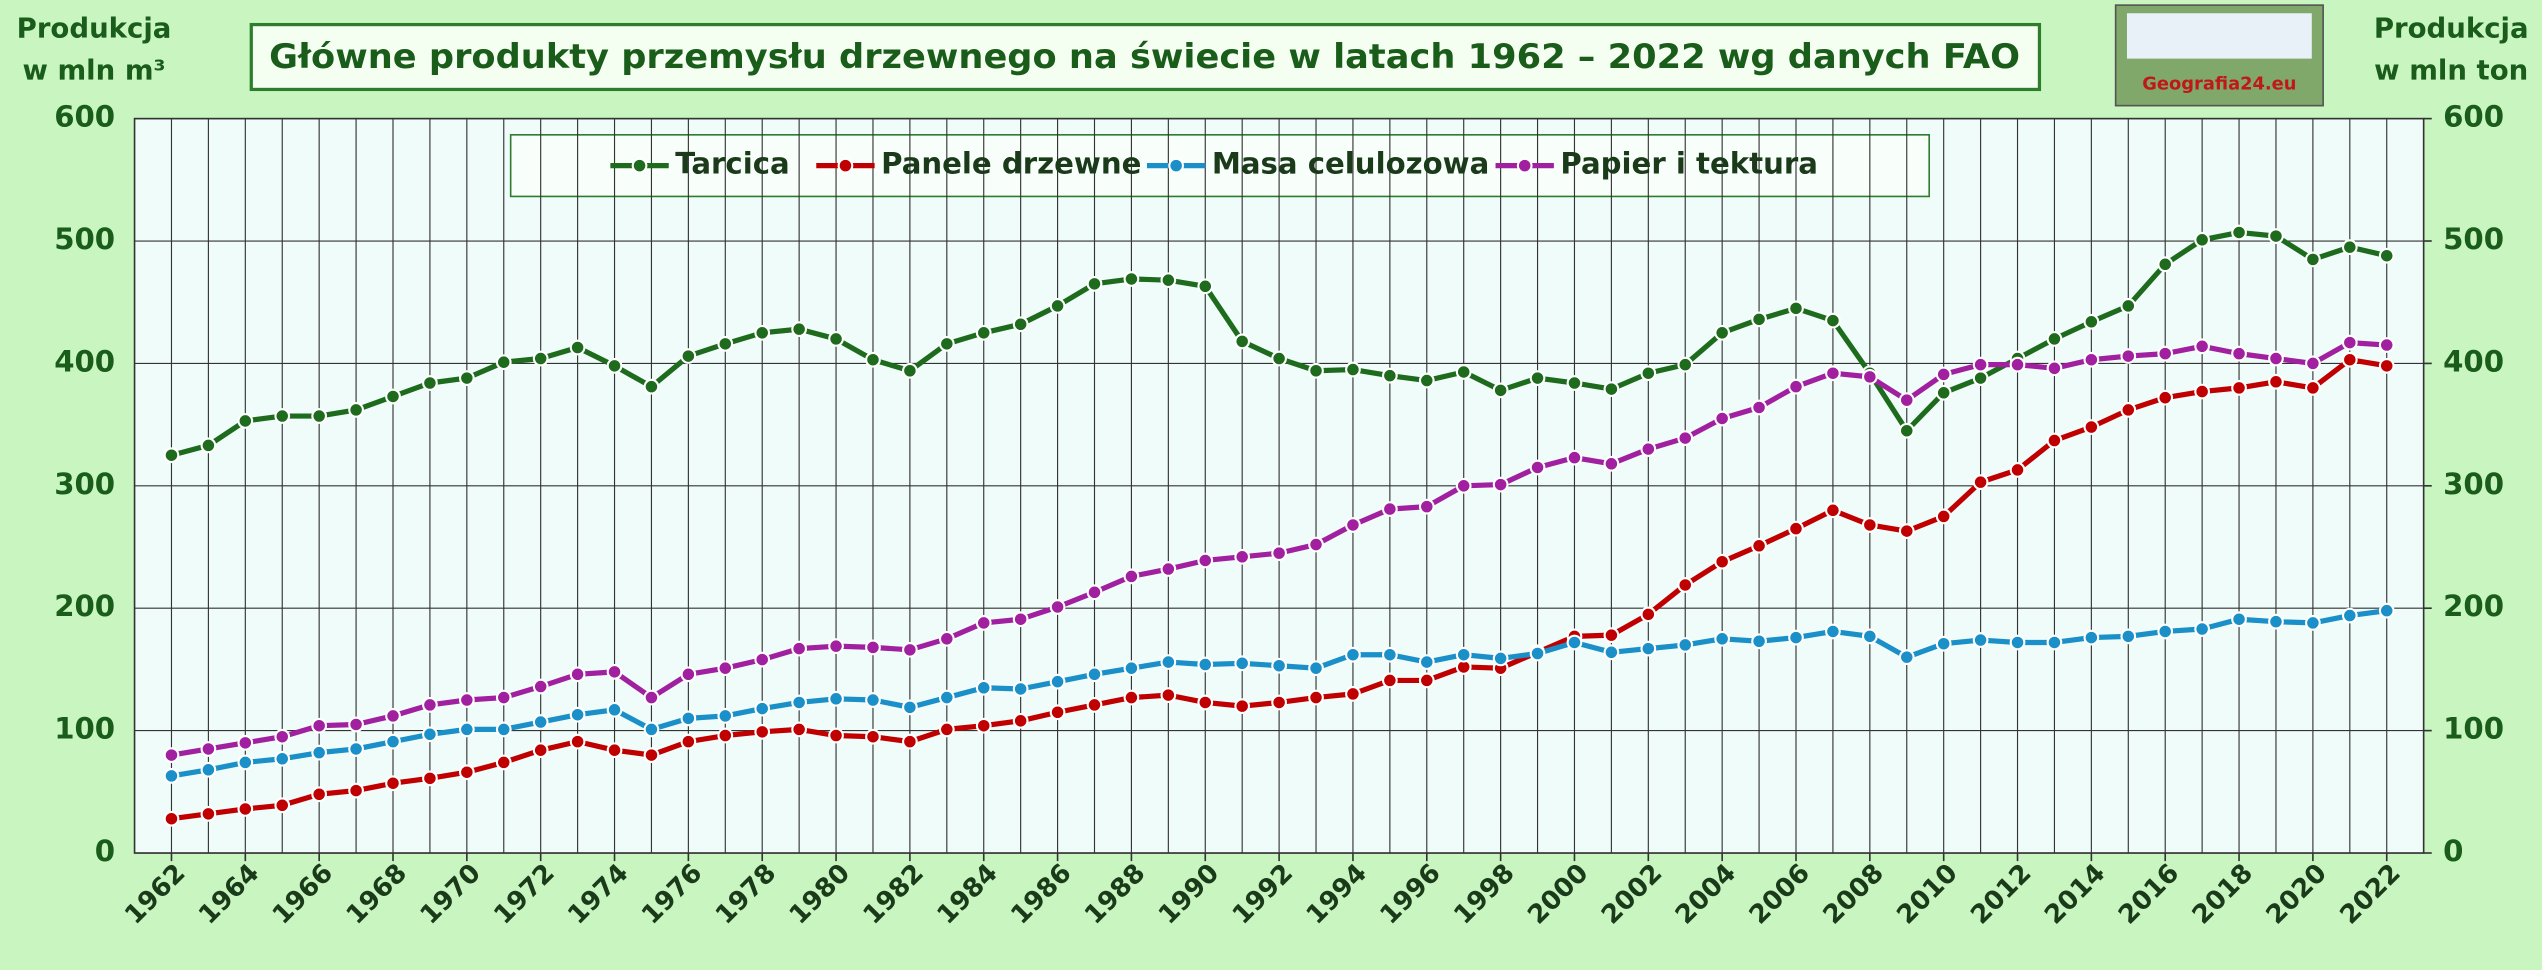 The height and width of the screenshot is (970, 2542). What do you see at coordinates (1524, 165) in the screenshot?
I see `legend-marker` at bounding box center [1524, 165].